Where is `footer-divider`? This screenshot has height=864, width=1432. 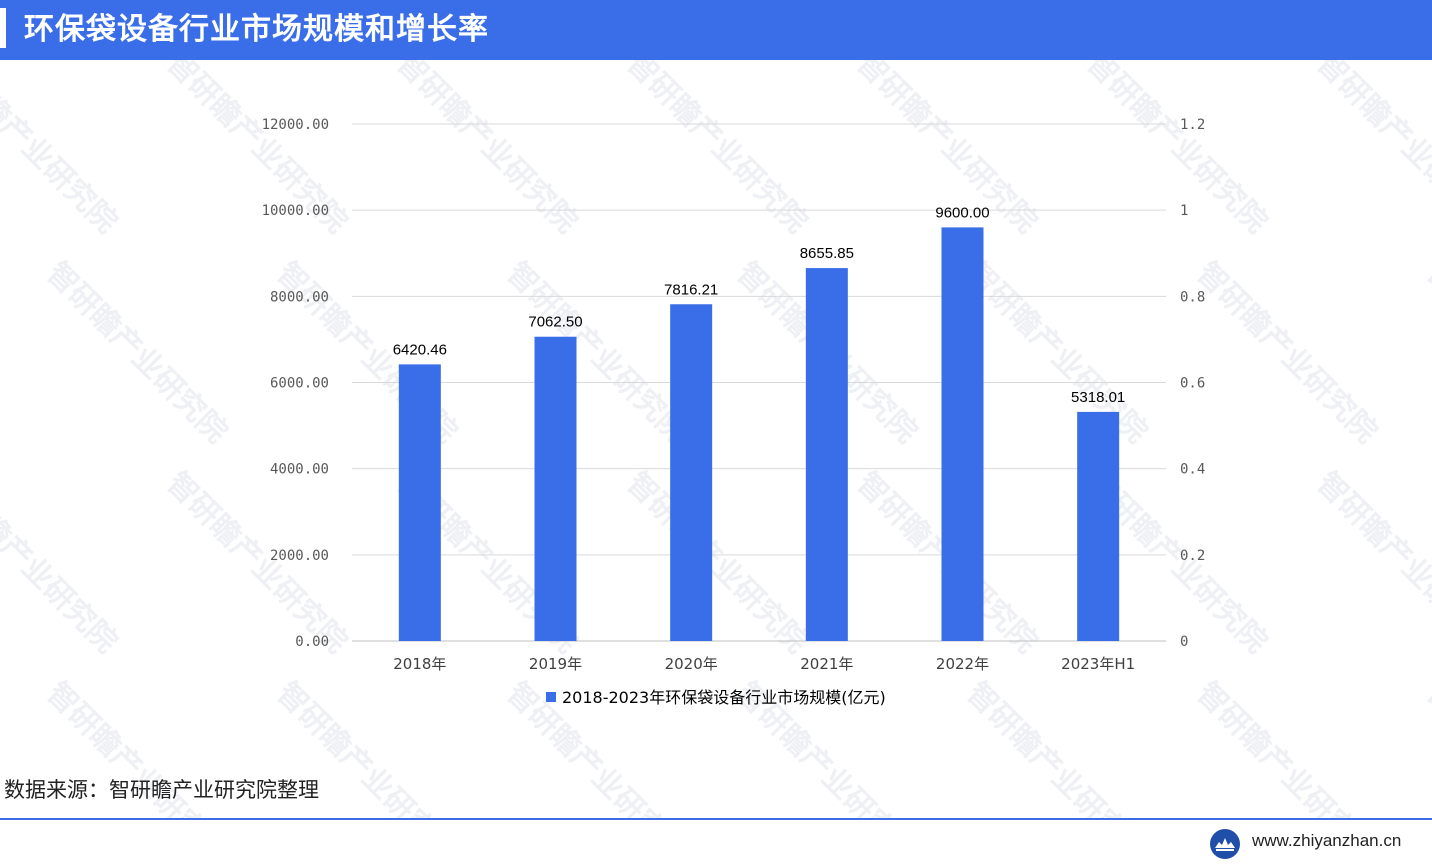
footer-divider is located at coordinates (716, 819).